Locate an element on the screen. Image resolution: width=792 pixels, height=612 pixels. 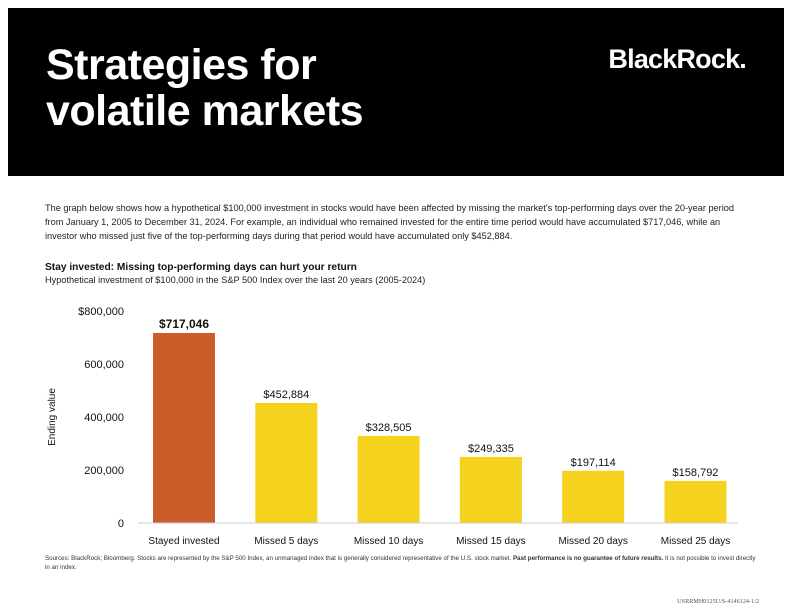
blackrock-logo: BlackRock. is located at coordinates (677, 59).